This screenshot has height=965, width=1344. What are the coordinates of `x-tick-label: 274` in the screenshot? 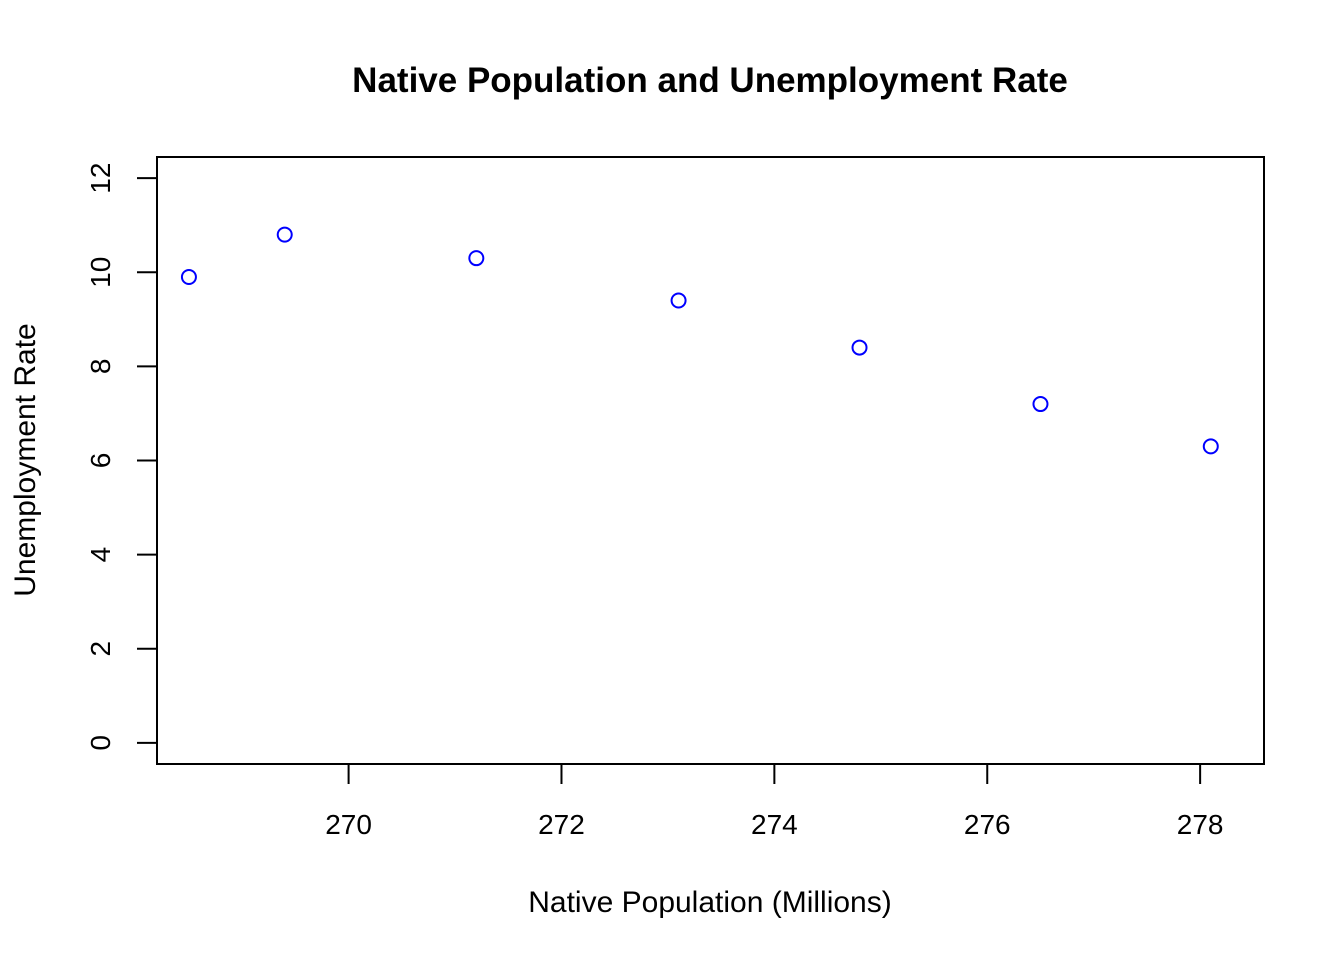 It's located at (774, 824).